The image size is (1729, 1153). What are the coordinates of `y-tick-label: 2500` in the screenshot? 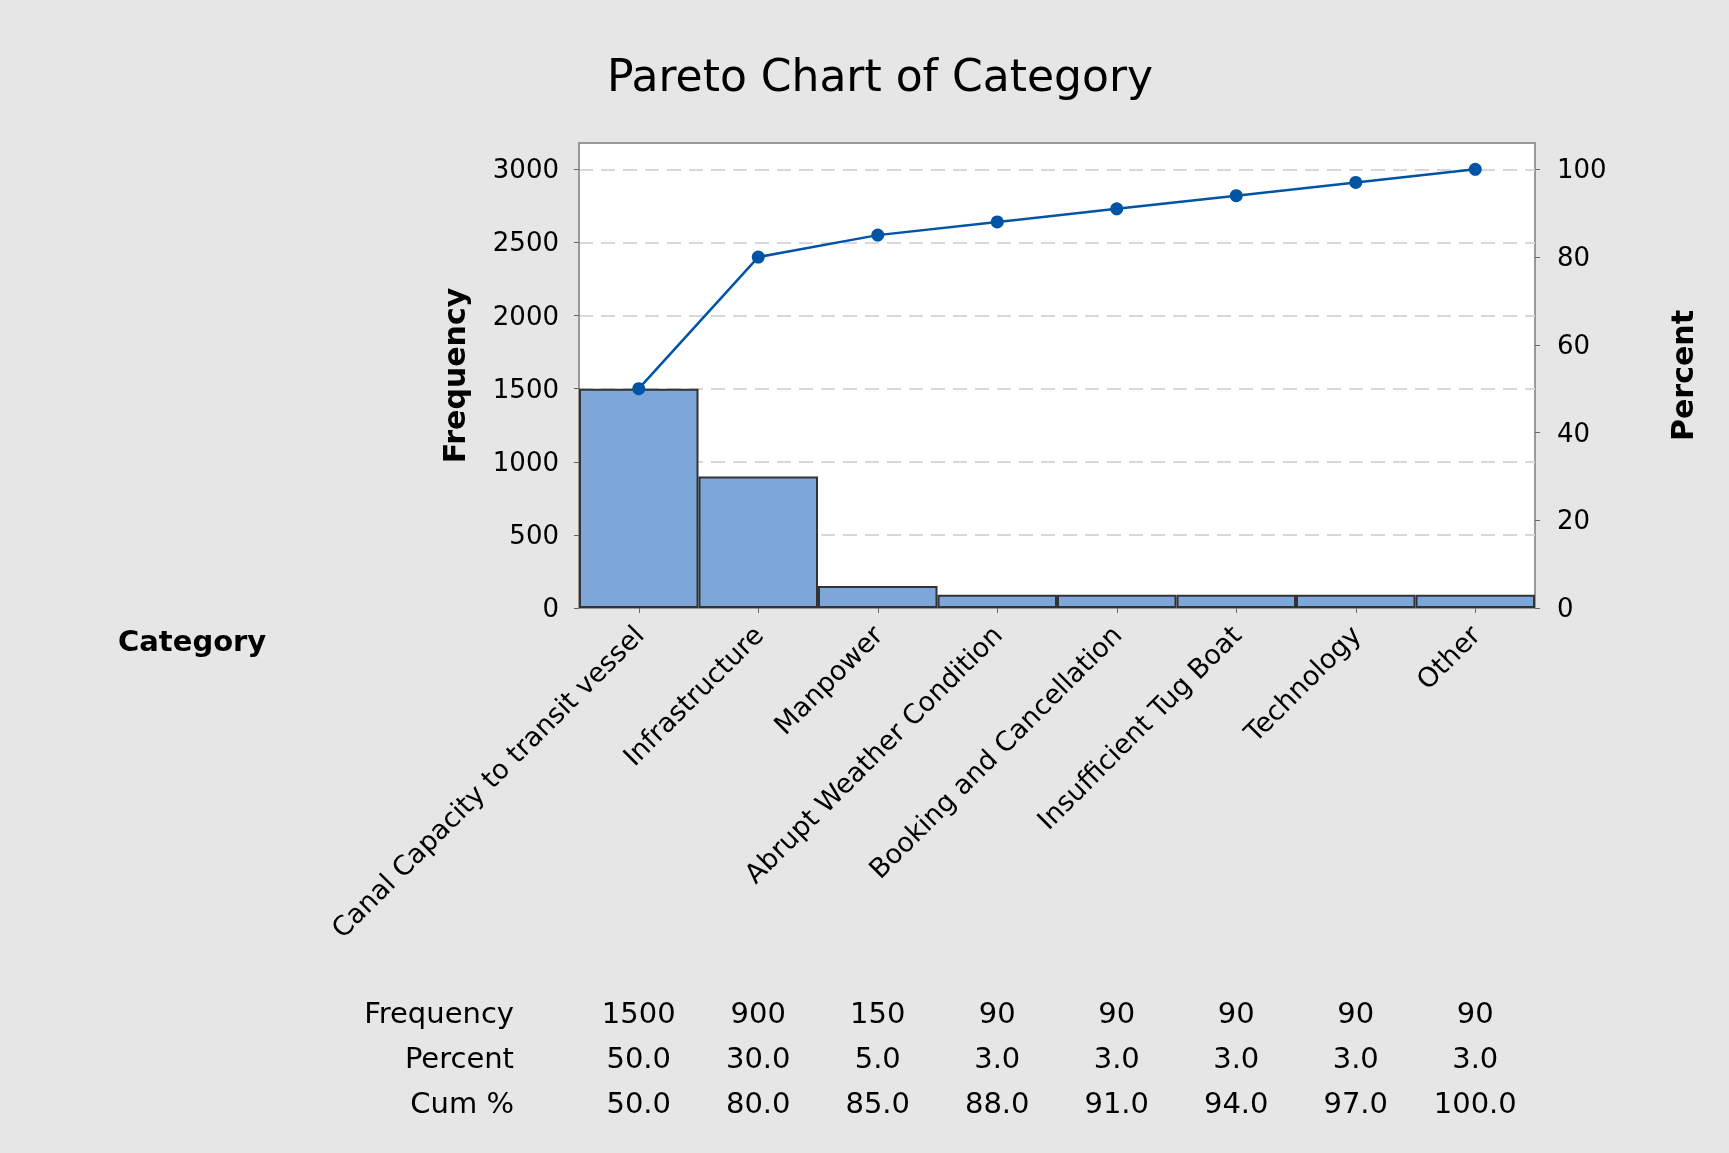 It's located at (525, 242).